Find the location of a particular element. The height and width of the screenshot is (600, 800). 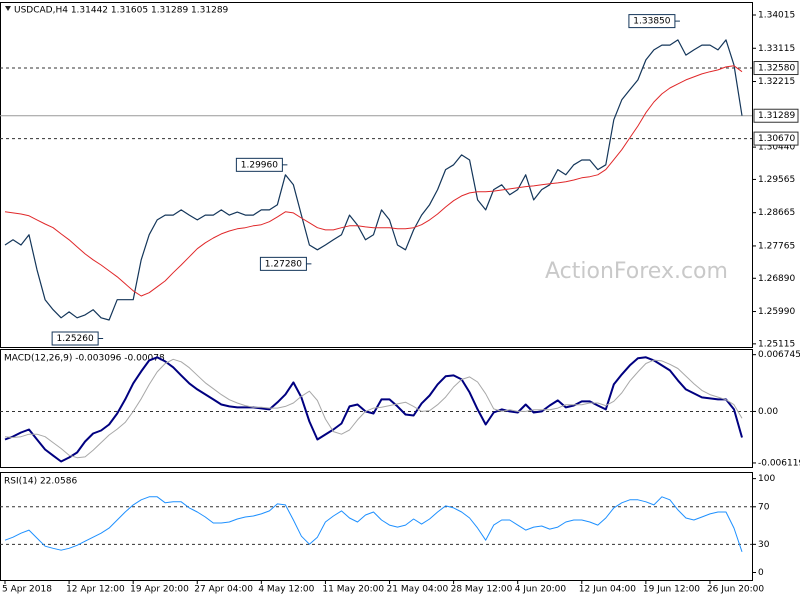

x-tick-label: 21 May 04:00 is located at coordinates (418, 590).